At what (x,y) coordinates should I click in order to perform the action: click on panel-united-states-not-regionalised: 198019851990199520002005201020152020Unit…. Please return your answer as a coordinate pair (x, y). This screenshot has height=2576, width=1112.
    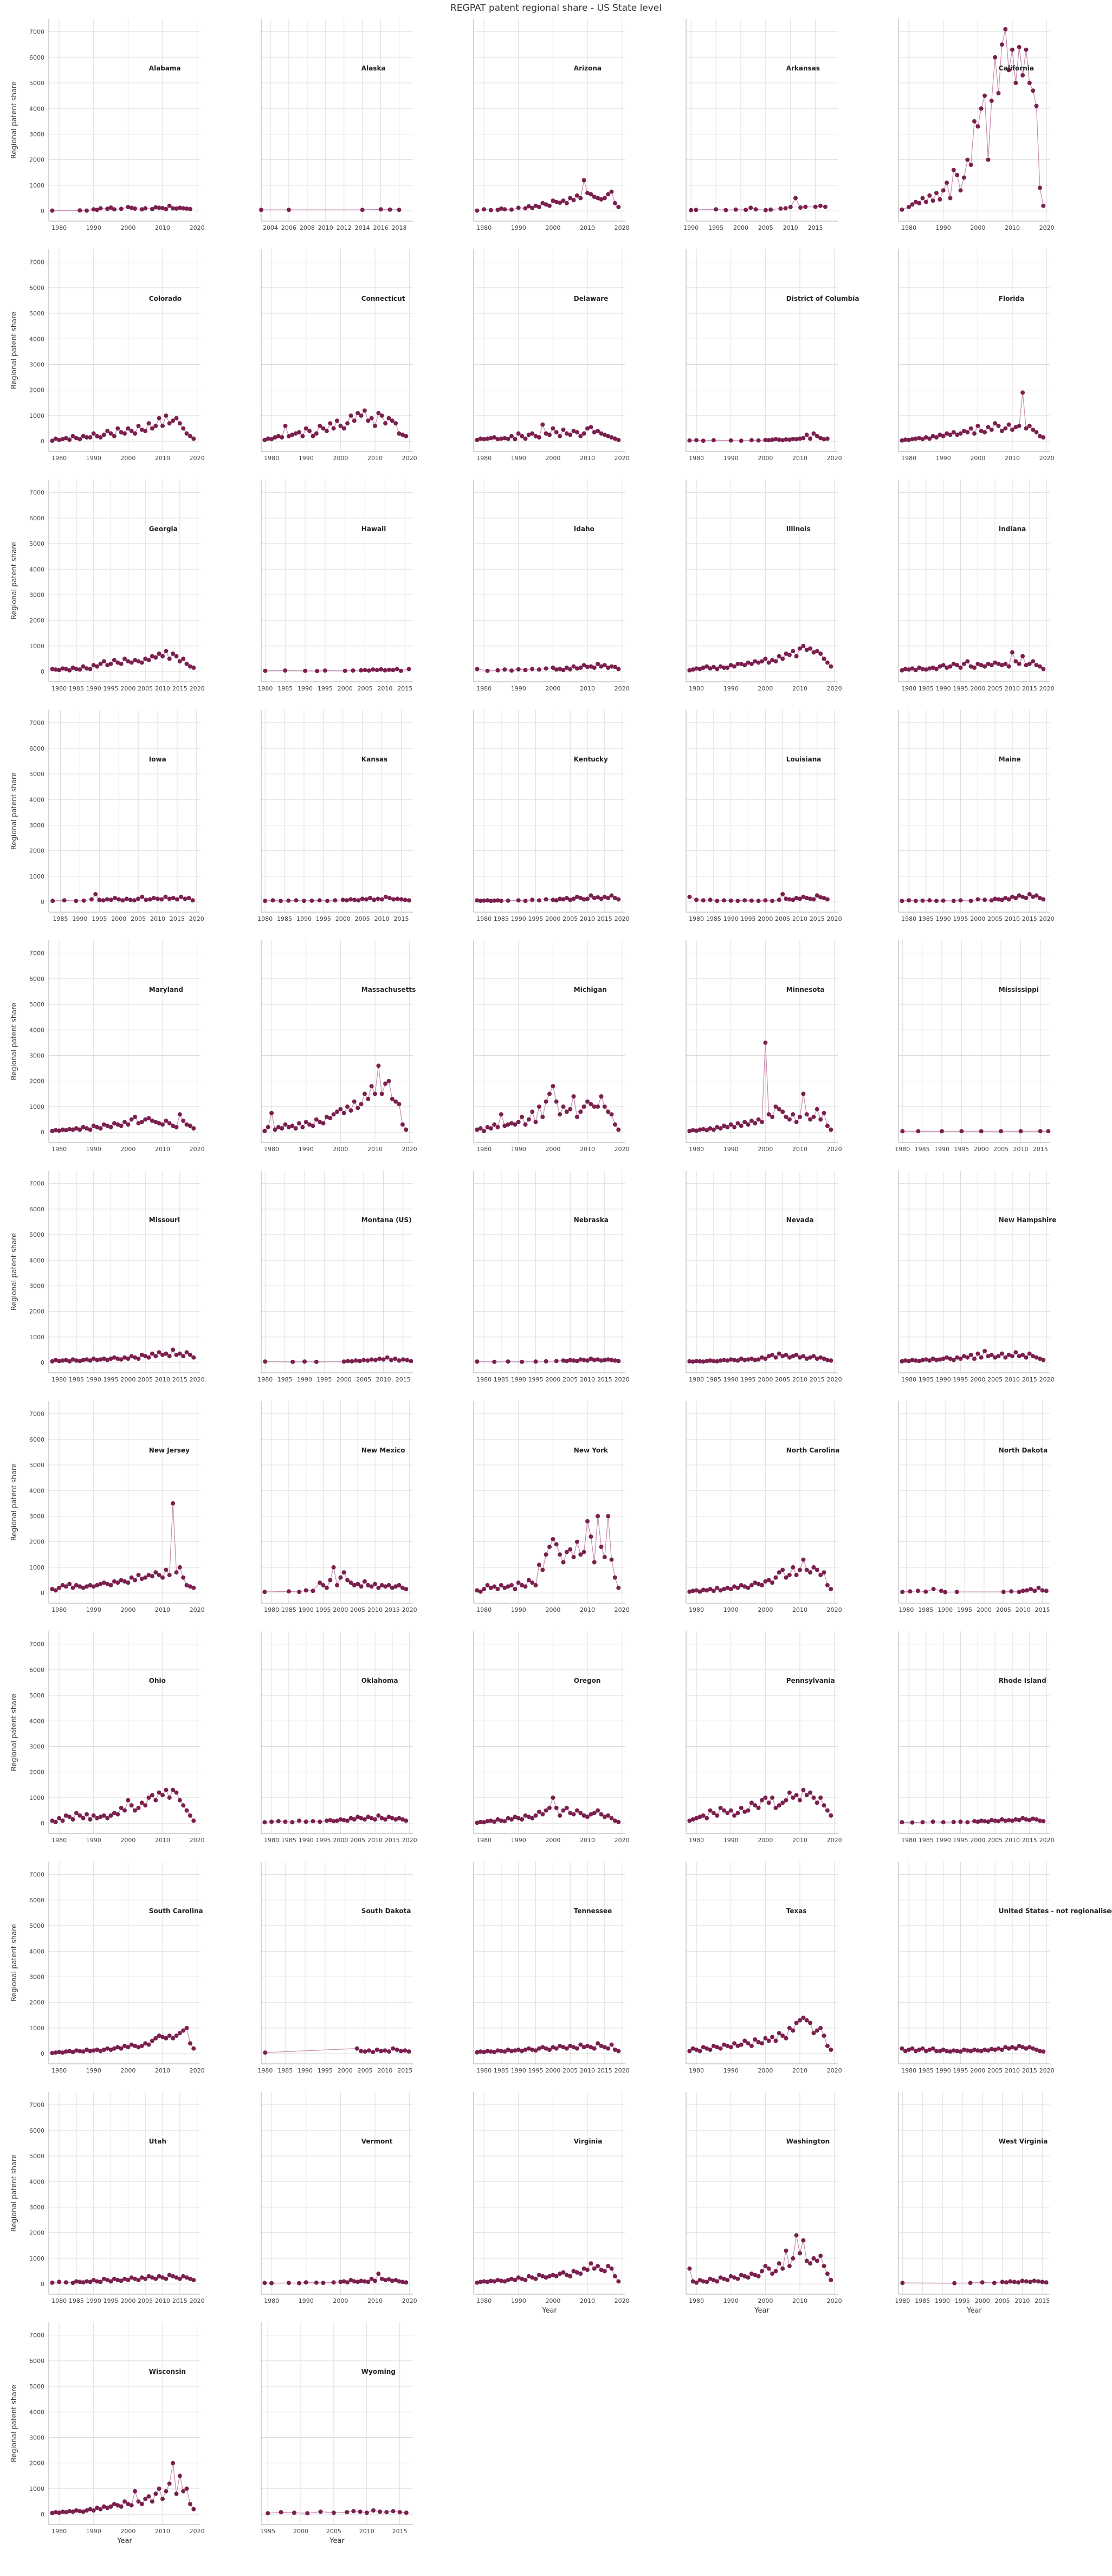
    Looking at the image, I should click on (1005, 1968).